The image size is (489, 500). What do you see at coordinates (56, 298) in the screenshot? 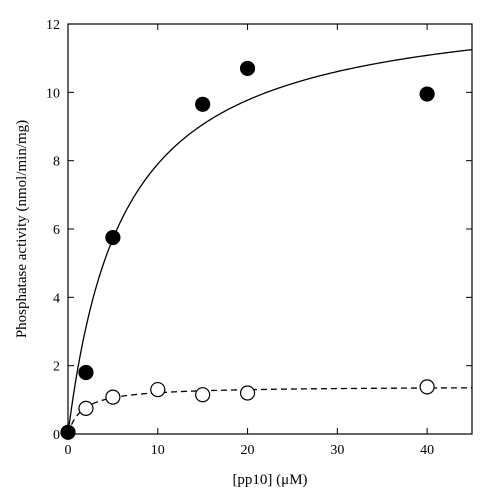
I see `y-tick-label: 4` at bounding box center [56, 298].